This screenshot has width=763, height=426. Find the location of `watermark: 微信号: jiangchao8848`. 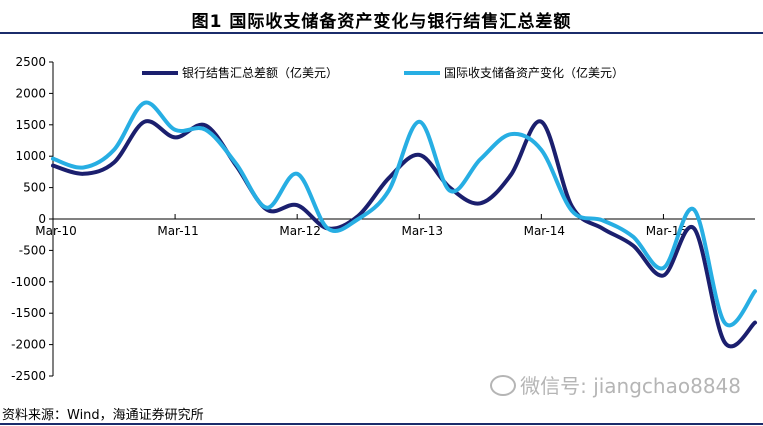

watermark: 微信号: jiangchao8848 is located at coordinates (615, 384).